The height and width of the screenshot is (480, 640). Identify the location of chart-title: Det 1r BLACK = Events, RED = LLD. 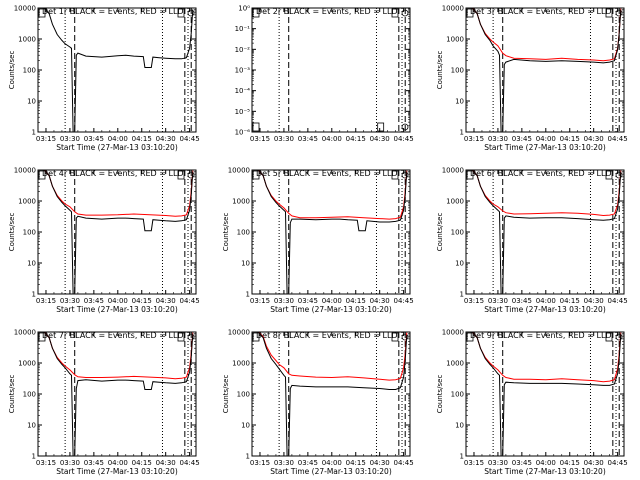
(113, 11).